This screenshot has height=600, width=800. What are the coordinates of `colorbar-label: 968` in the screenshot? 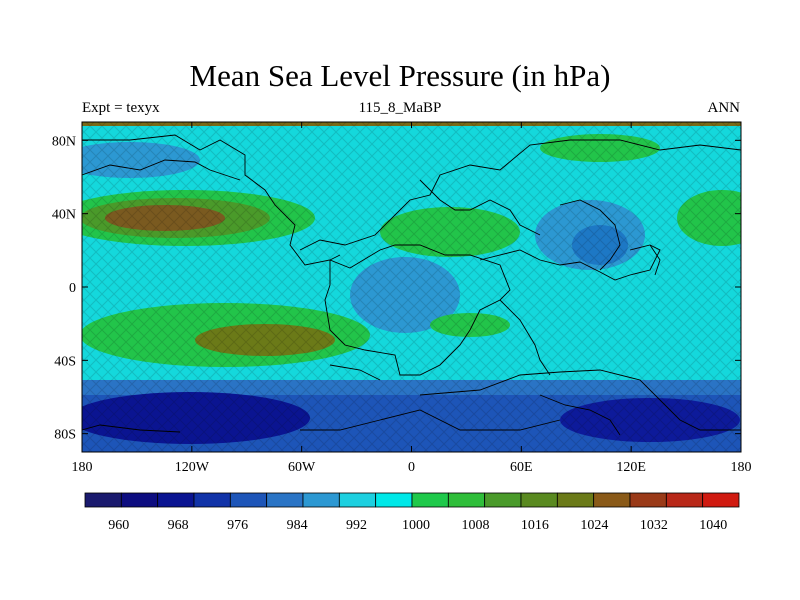 It's located at (178, 525).